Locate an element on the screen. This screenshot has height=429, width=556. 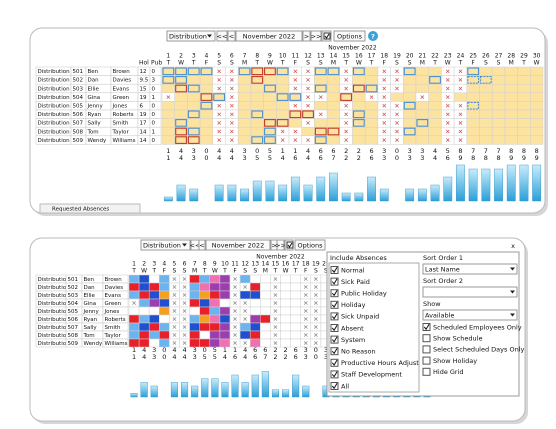
toolbar-label: < is located at coordinates (201, 246).